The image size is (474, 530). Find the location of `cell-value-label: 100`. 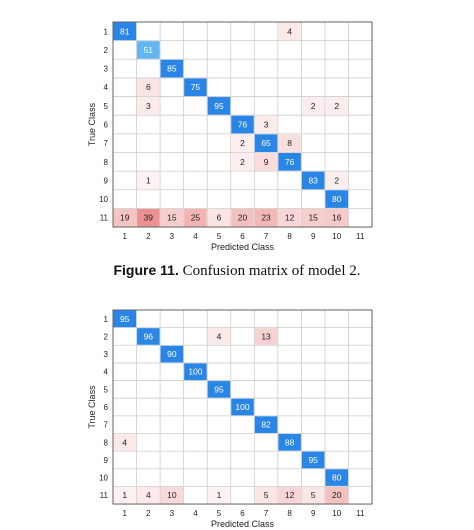

cell-value-label: 100 is located at coordinates (195, 372).